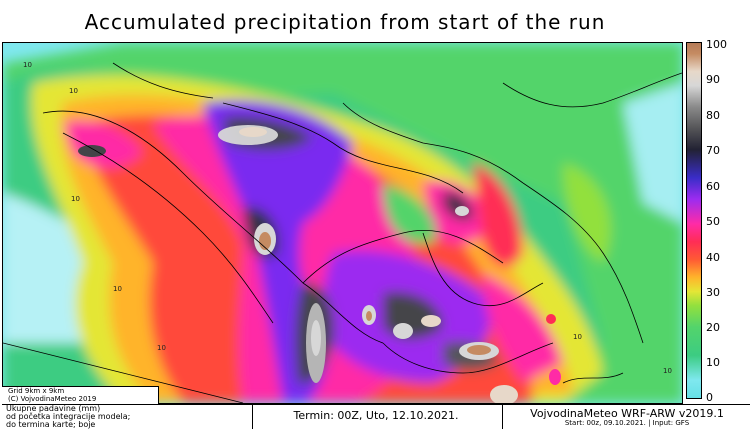 The height and width of the screenshot is (430, 750). I want to click on colorbar-tick: 50, so click(713, 221).